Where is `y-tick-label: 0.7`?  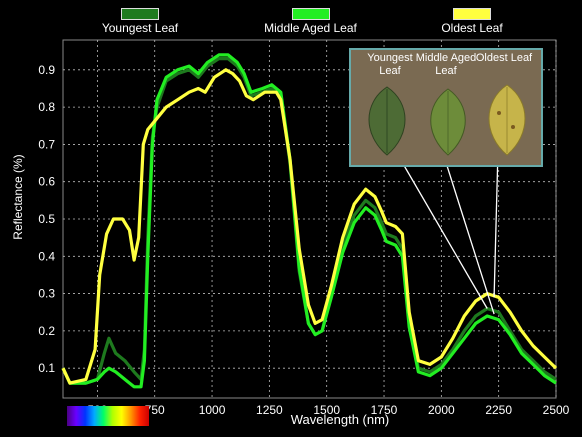
y-tick-label: 0.7 is located at coordinates (46, 144).